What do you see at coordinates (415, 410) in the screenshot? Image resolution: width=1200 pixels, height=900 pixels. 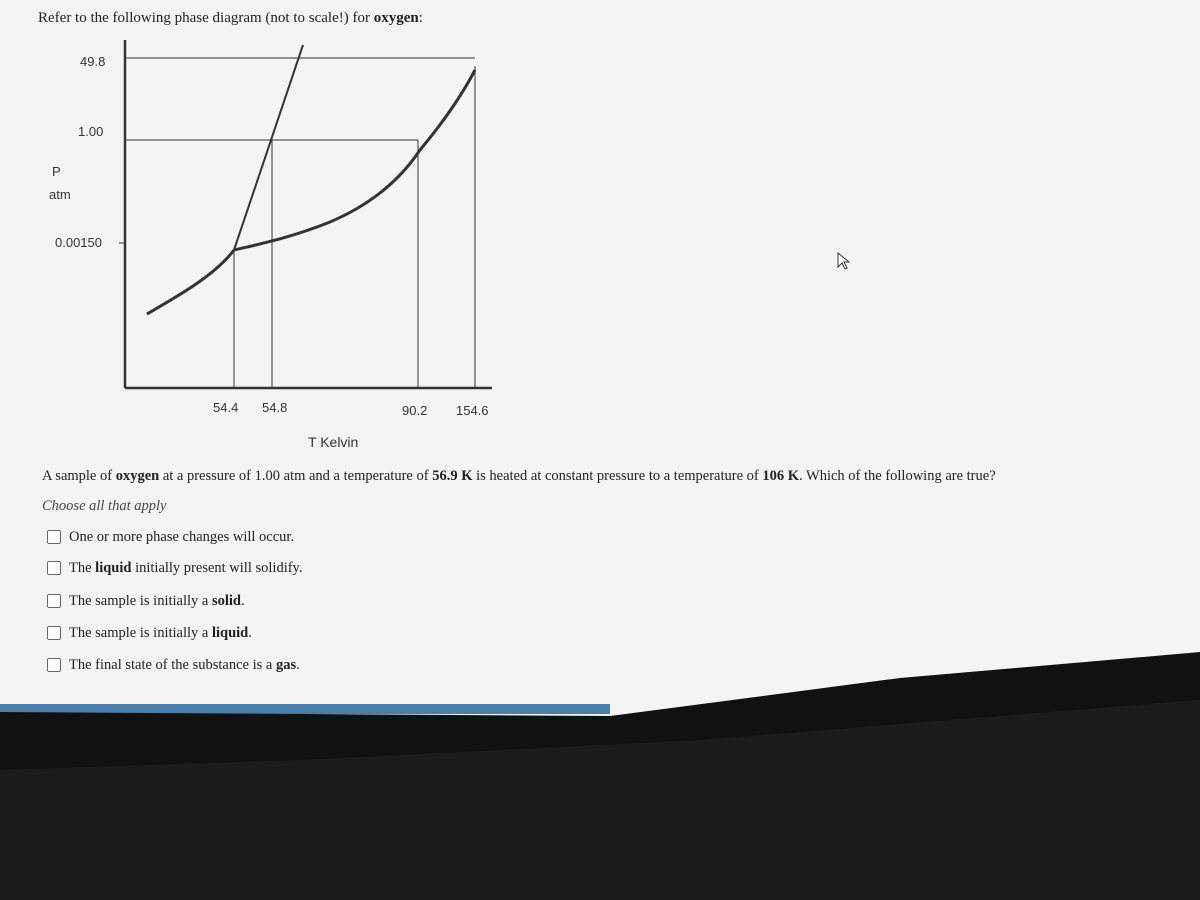 I see `x-label: 90.2` at bounding box center [415, 410].